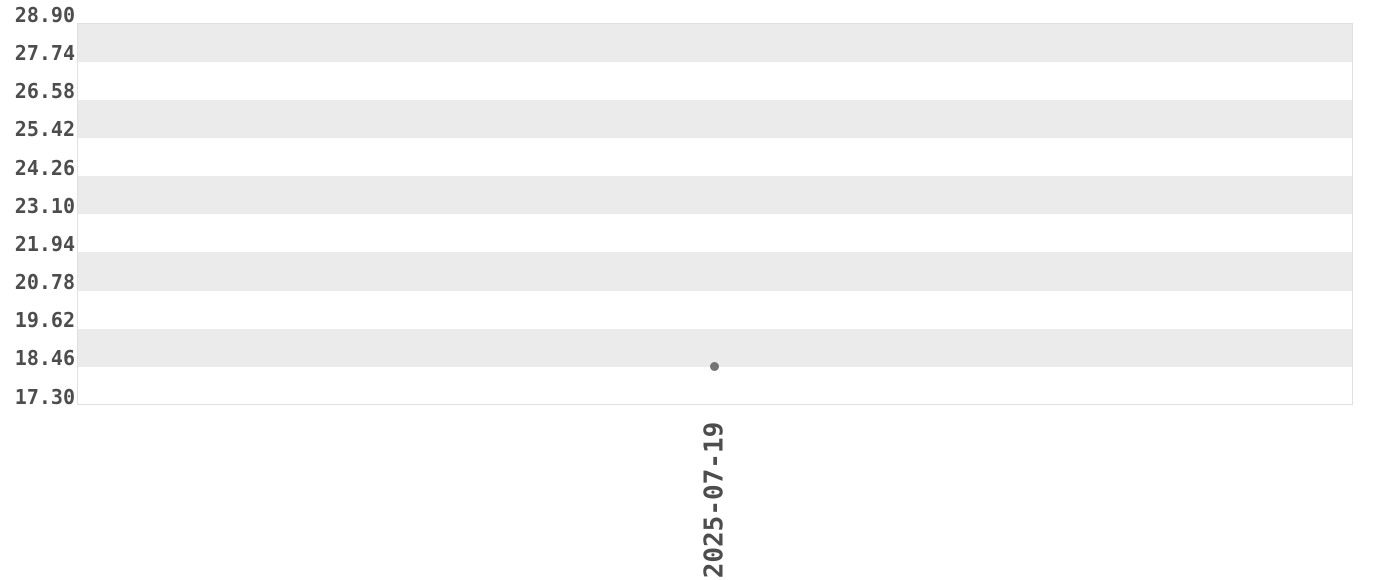 This screenshot has height=580, width=1380. Describe the element at coordinates (44, 243) in the screenshot. I see `y-tick-label: 21.94` at that location.